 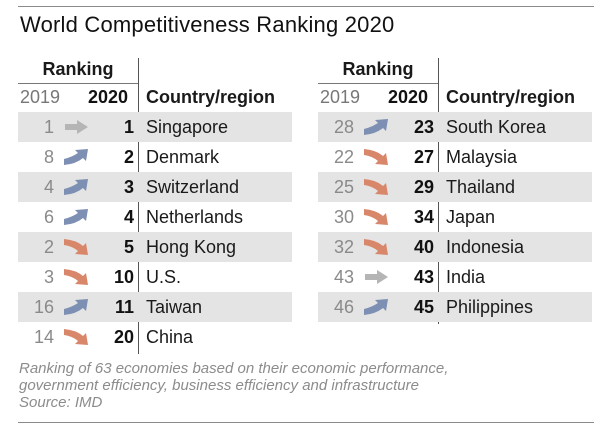 What do you see at coordinates (43, 337) in the screenshot?
I see `rank-2019: 14` at bounding box center [43, 337].